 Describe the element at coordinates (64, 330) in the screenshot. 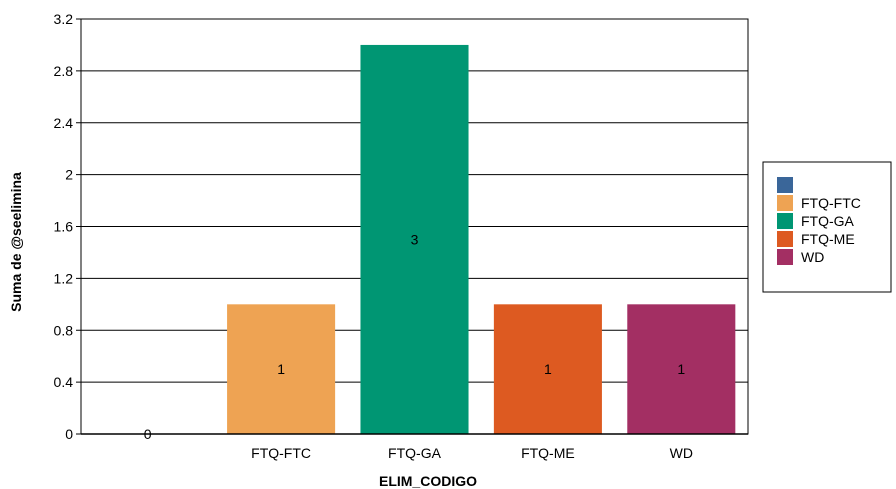

I see `y-tick-label: 0.8` at that location.